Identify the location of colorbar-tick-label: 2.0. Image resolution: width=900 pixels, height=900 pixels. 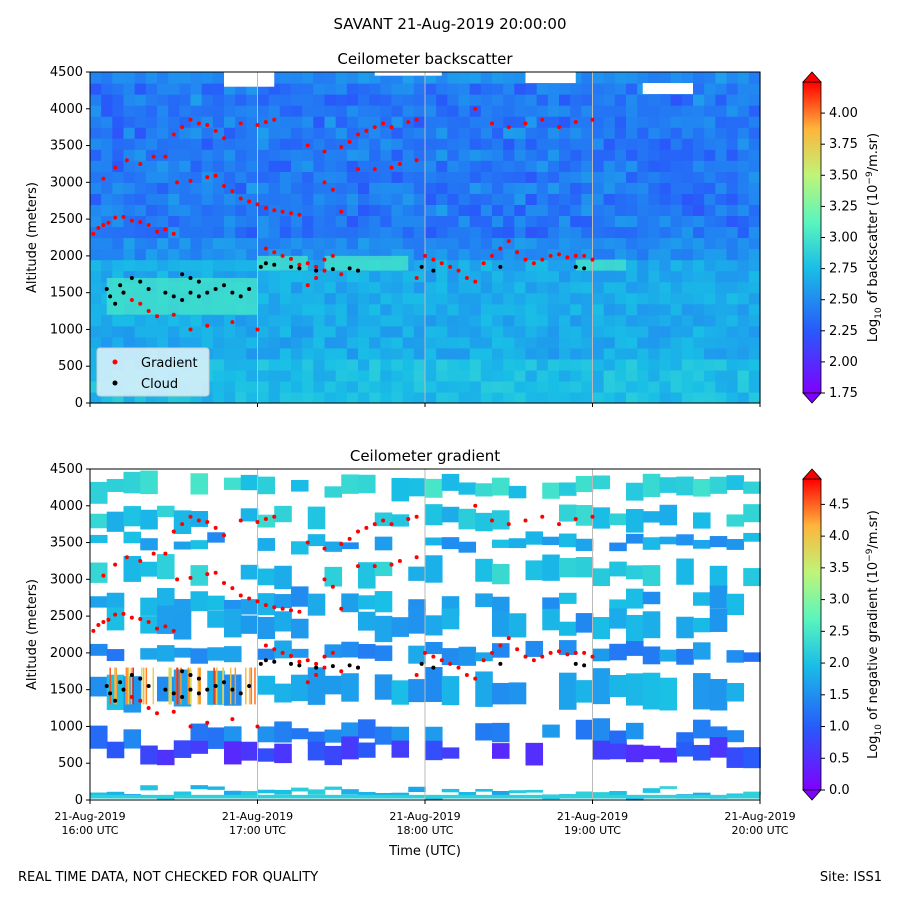
(839, 663).